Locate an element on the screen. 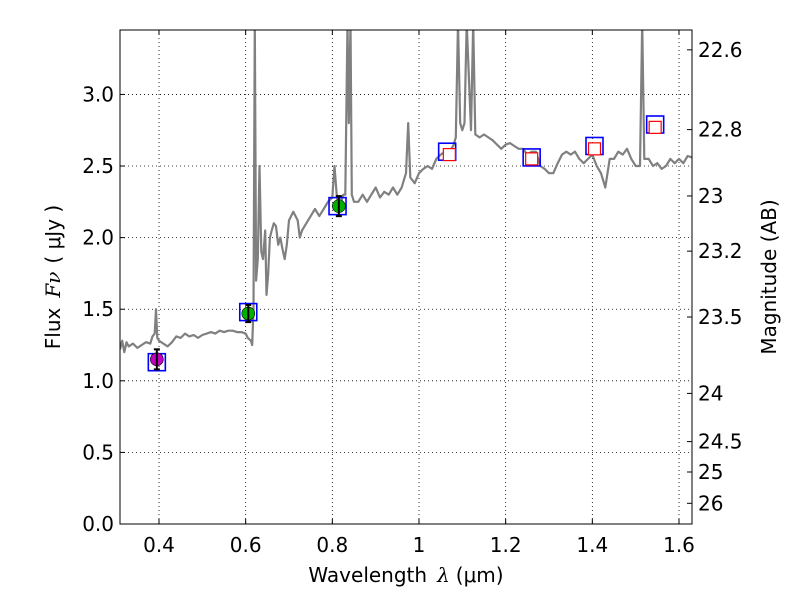 This screenshot has width=800, height=600. x-tick-label: 1.2 is located at coordinates (506, 545).